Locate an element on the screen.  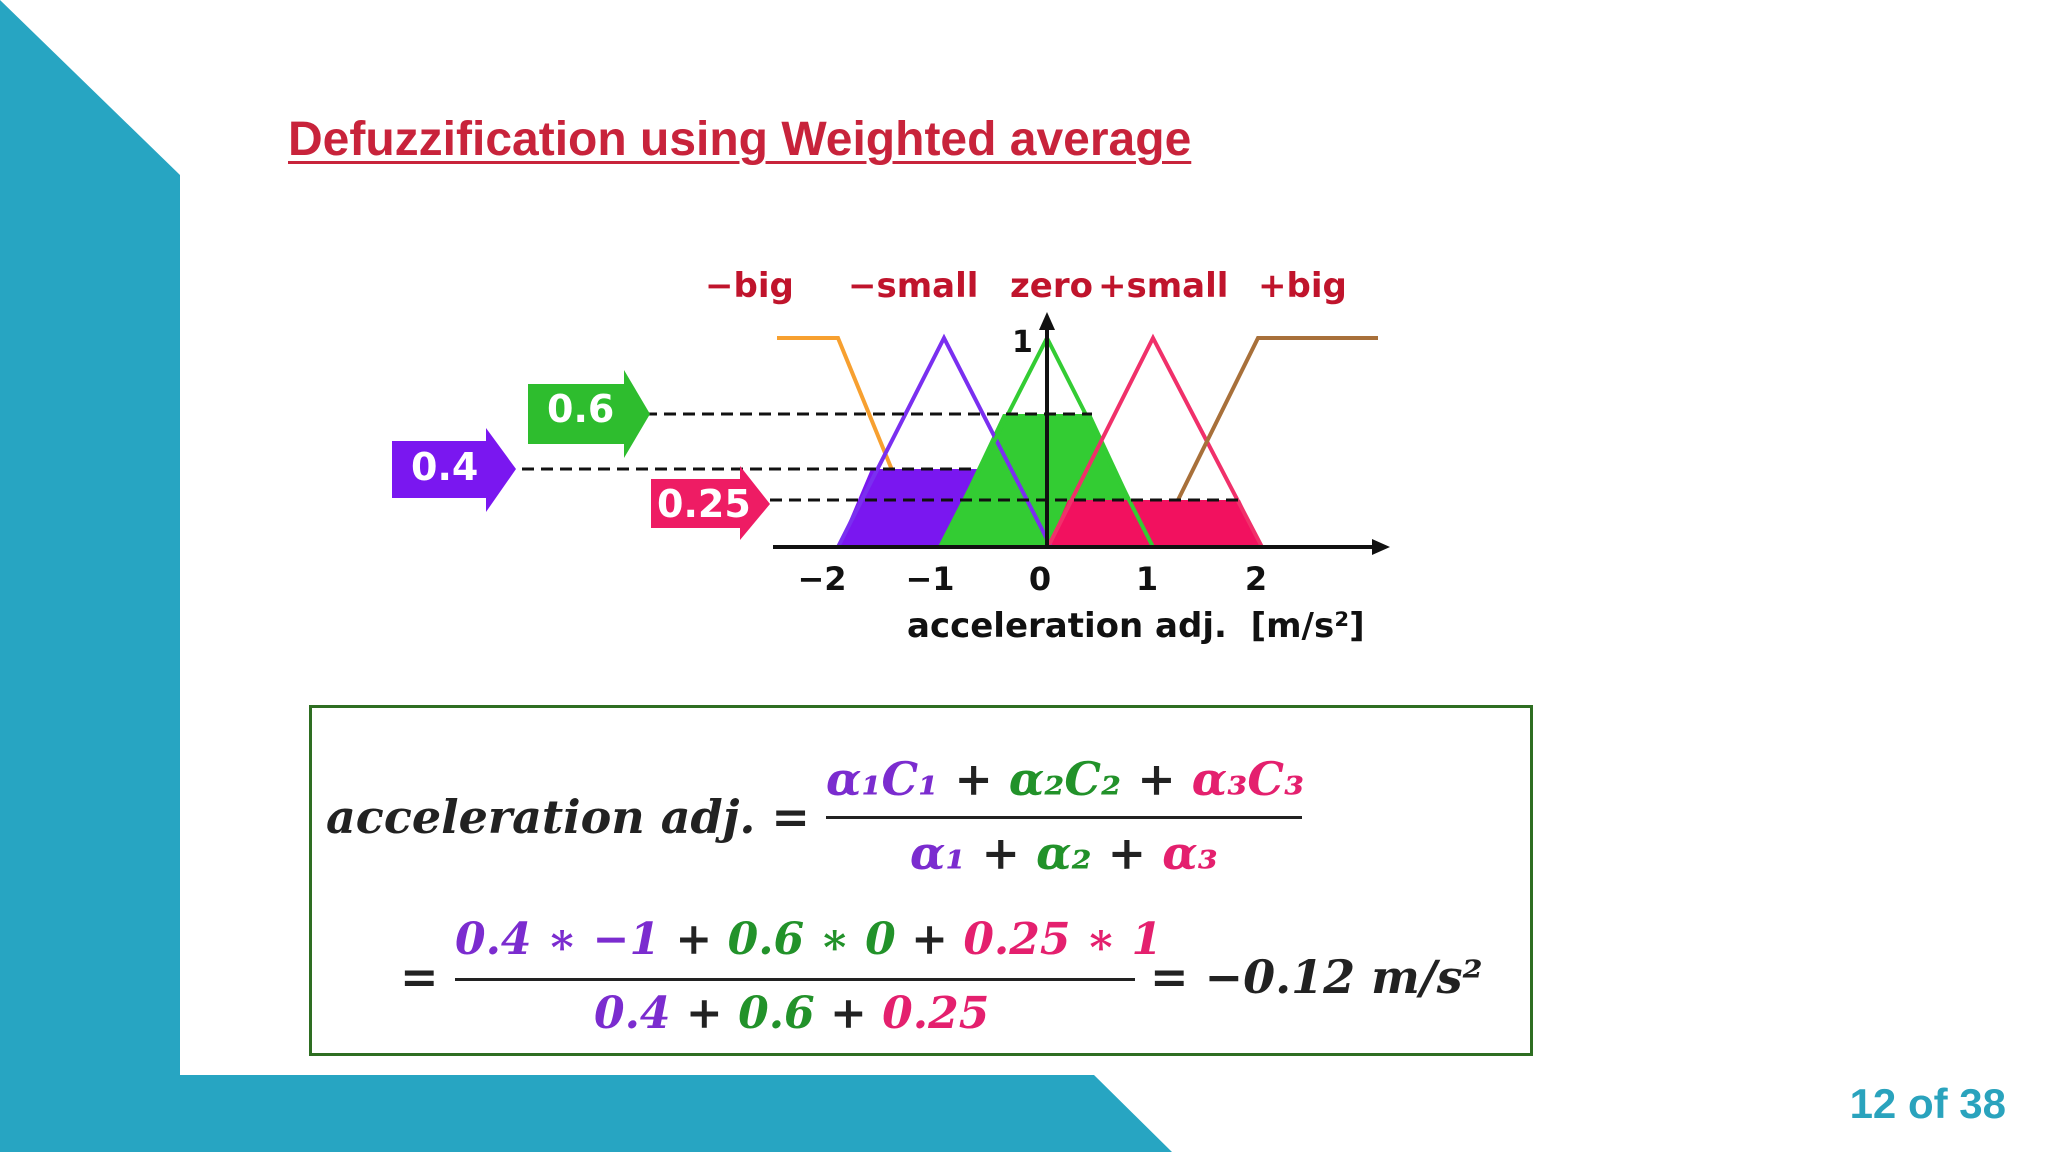
value-0.4: 0.4 is located at coordinates (632, 1013).